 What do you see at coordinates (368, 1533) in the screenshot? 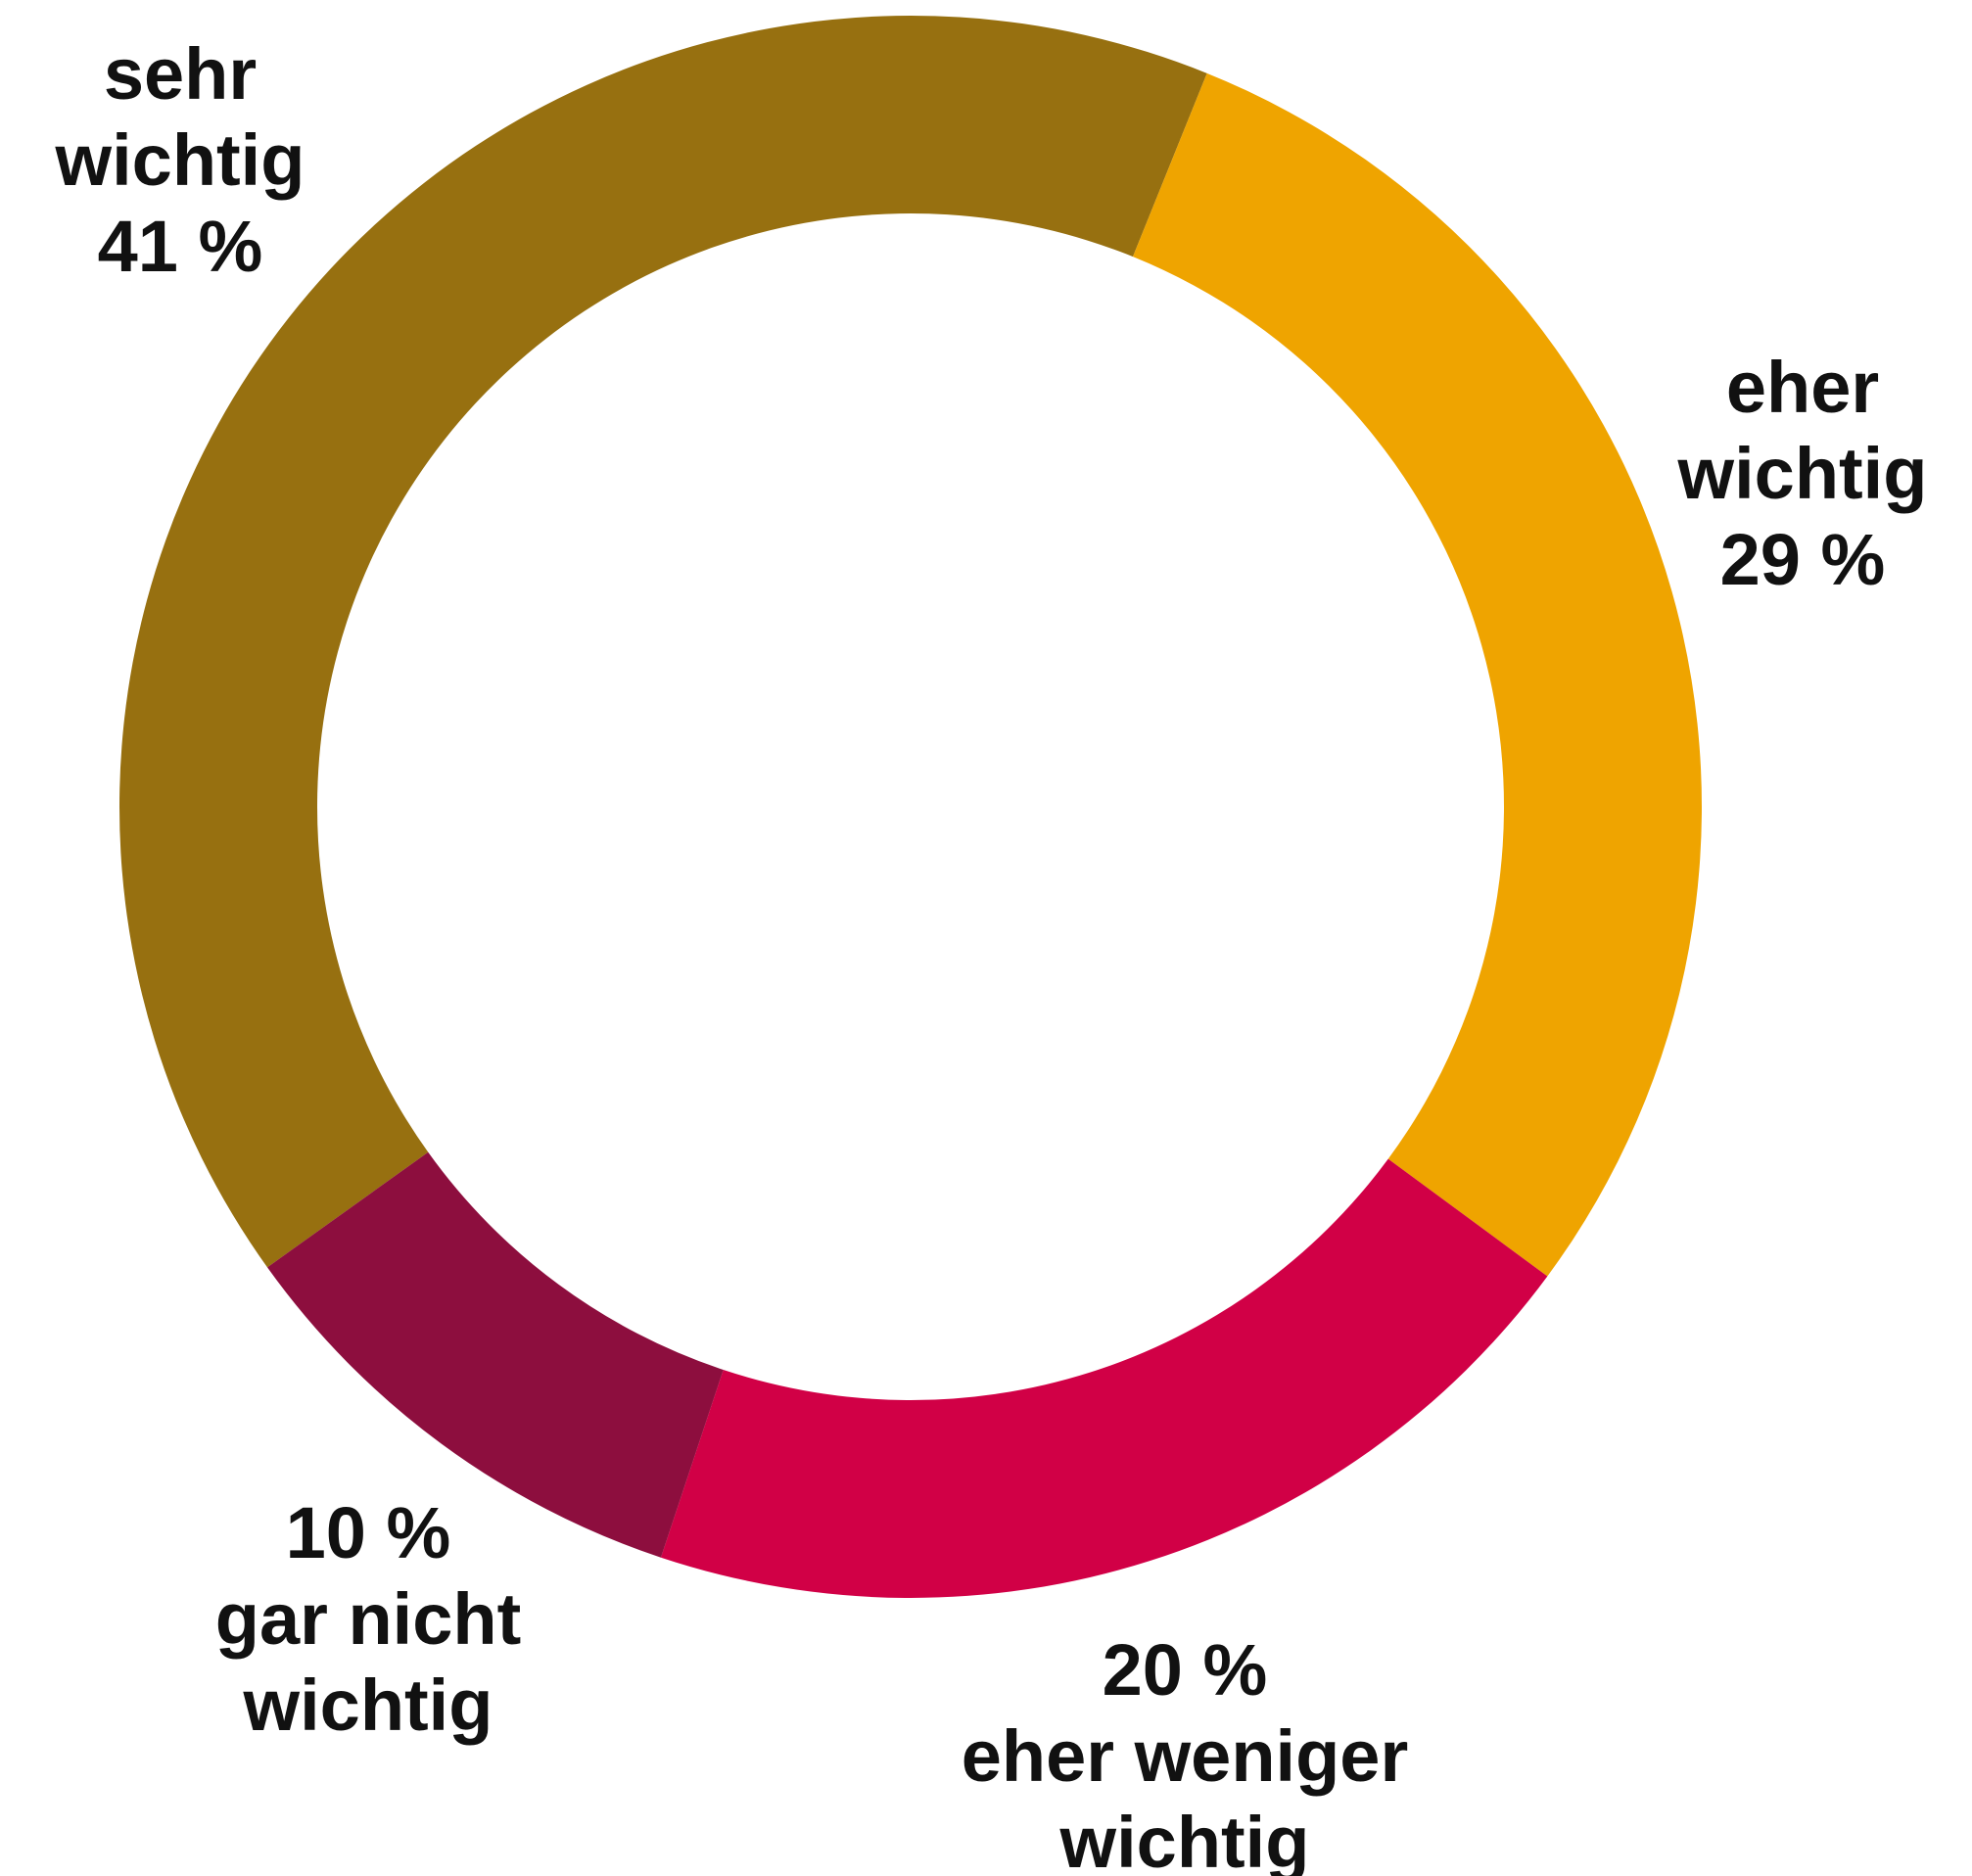
I see `value-label: 10 %` at bounding box center [368, 1533].